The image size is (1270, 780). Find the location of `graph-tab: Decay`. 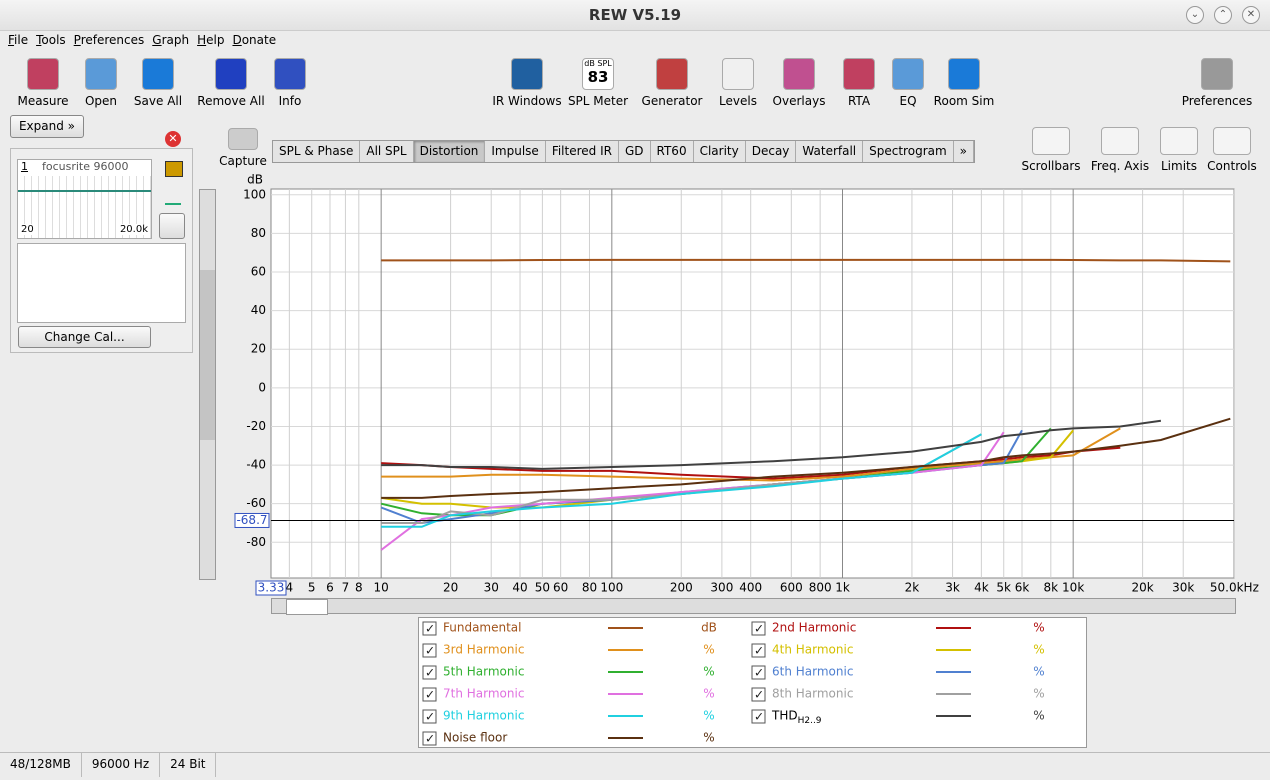

graph-tab: Decay is located at coordinates (771, 151).